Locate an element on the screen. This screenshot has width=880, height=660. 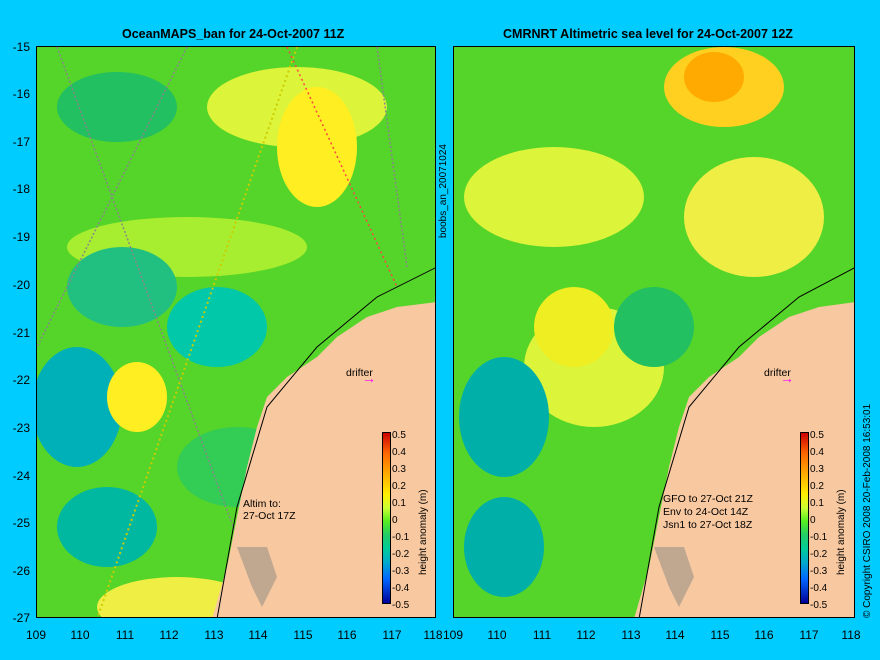
y-tick: -24 is located at coordinates (21, 476).